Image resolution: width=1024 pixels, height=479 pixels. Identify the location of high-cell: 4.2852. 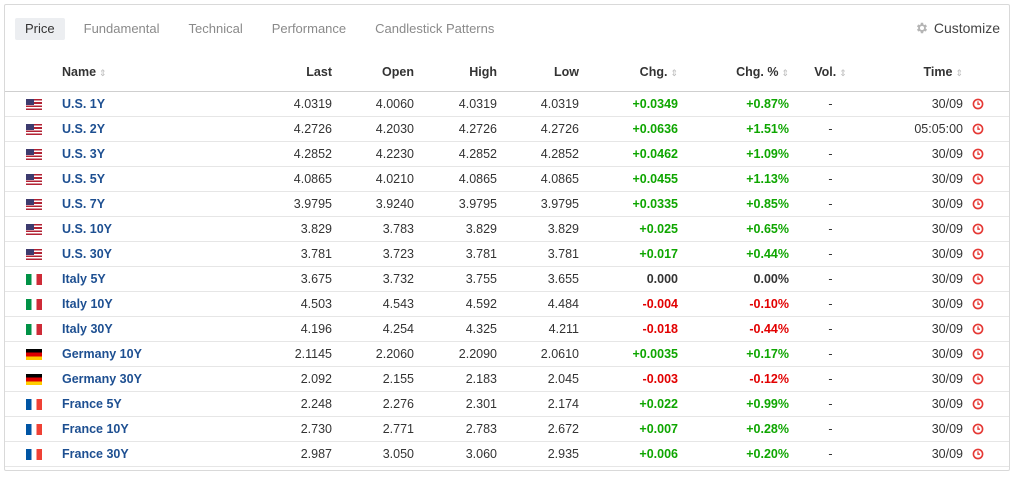
(463, 154).